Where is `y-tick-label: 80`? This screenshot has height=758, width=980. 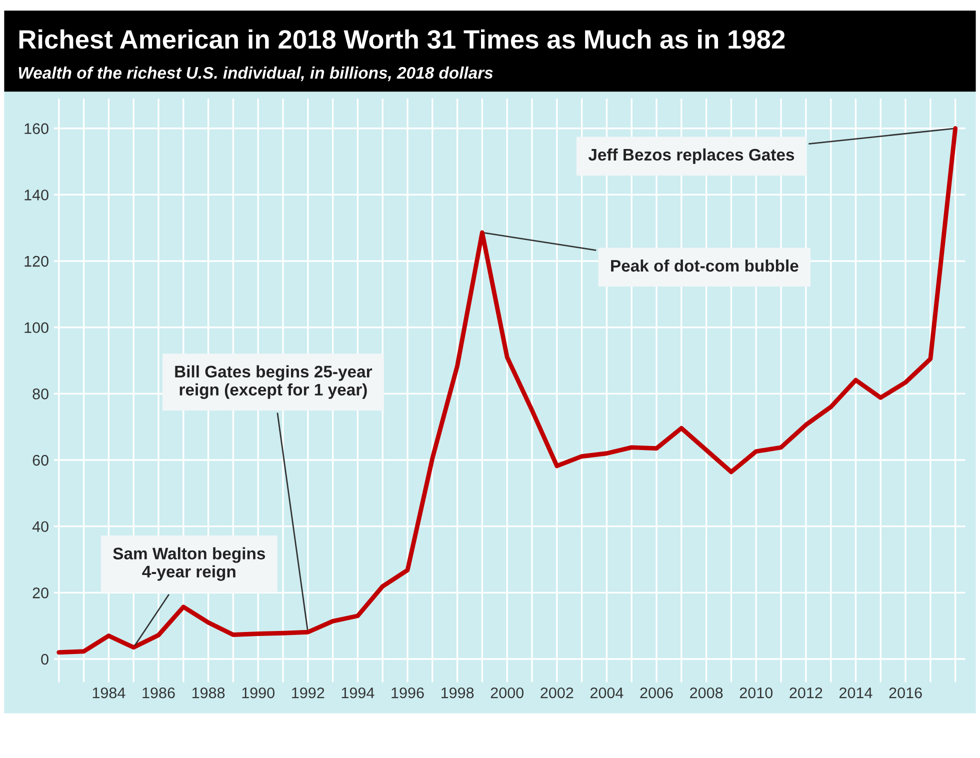
y-tick-label: 80 is located at coordinates (40, 394).